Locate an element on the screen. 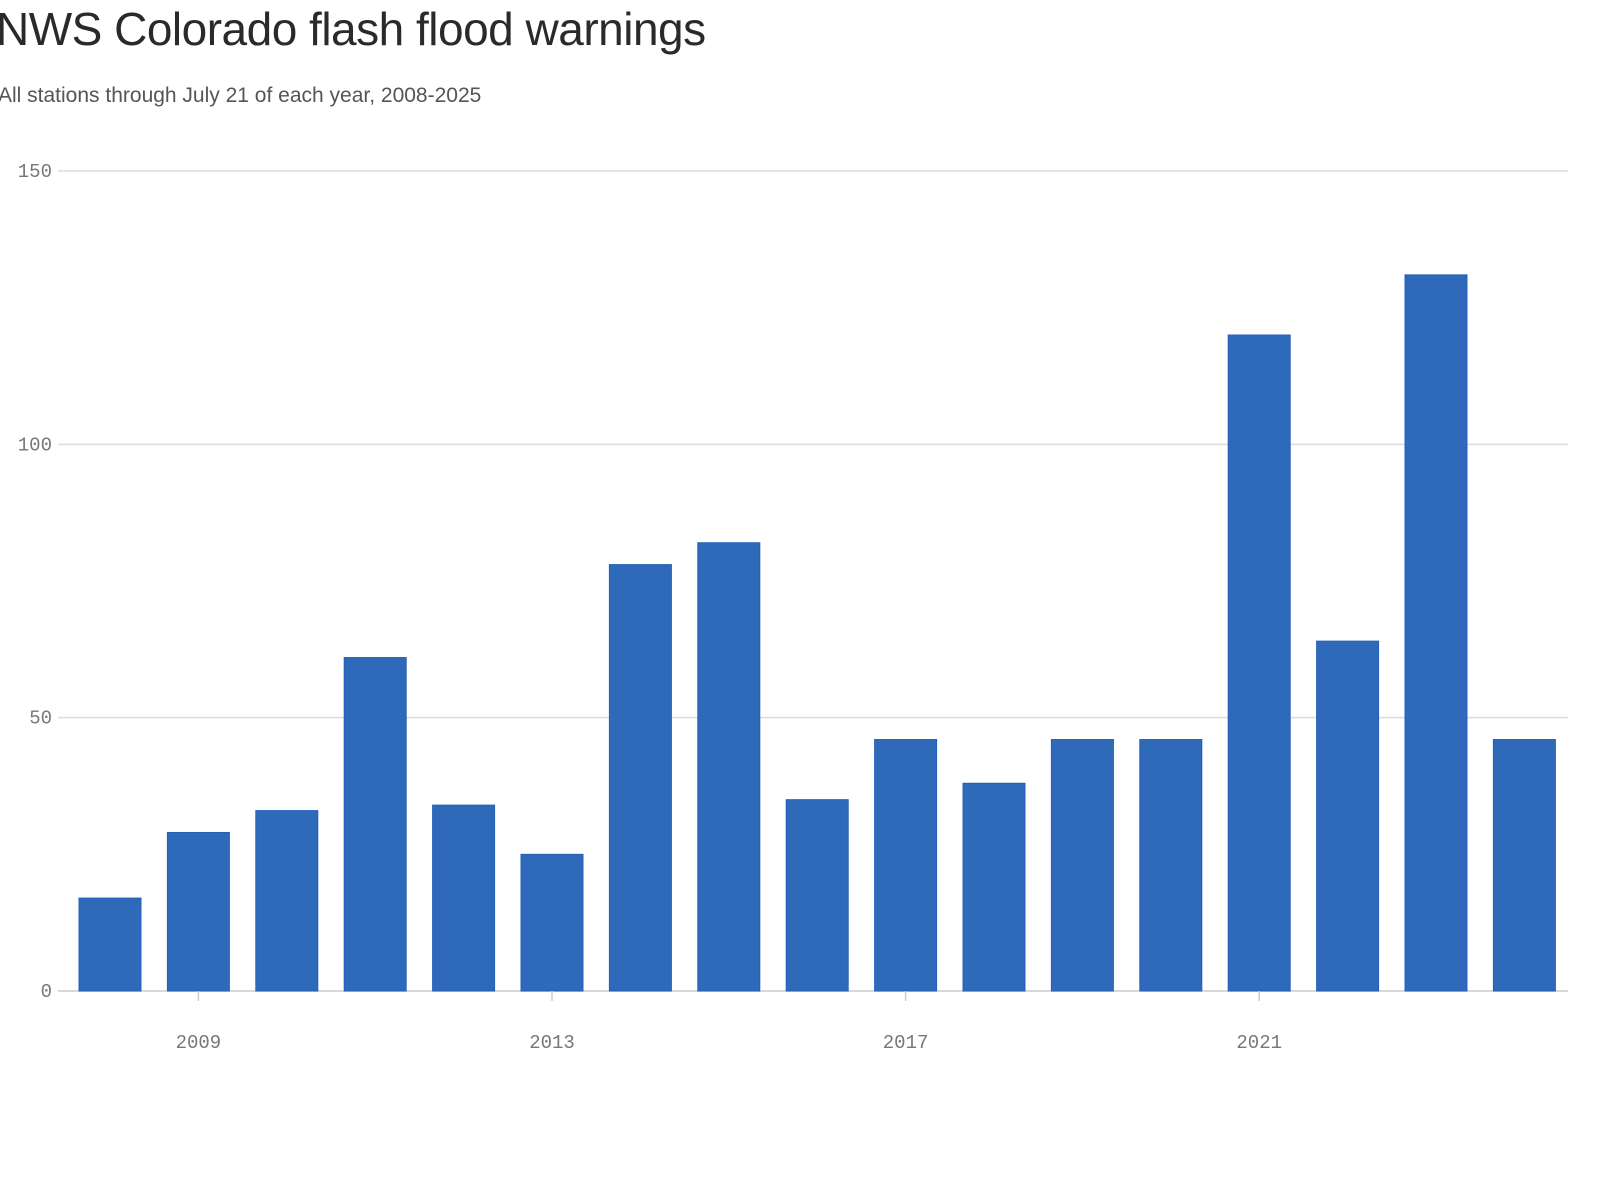 The width and height of the screenshot is (1600, 1200). bar-2014 is located at coordinates (640, 778).